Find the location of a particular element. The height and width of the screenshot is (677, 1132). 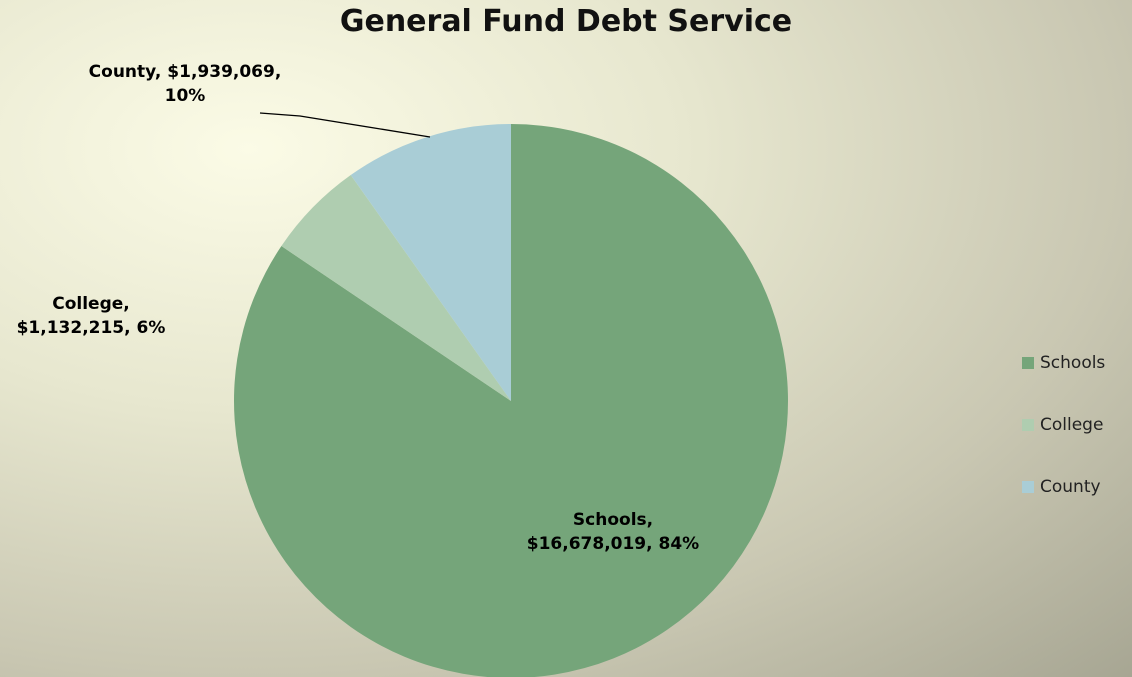

legend-item-schools: Schools is located at coordinates (1063, 363).